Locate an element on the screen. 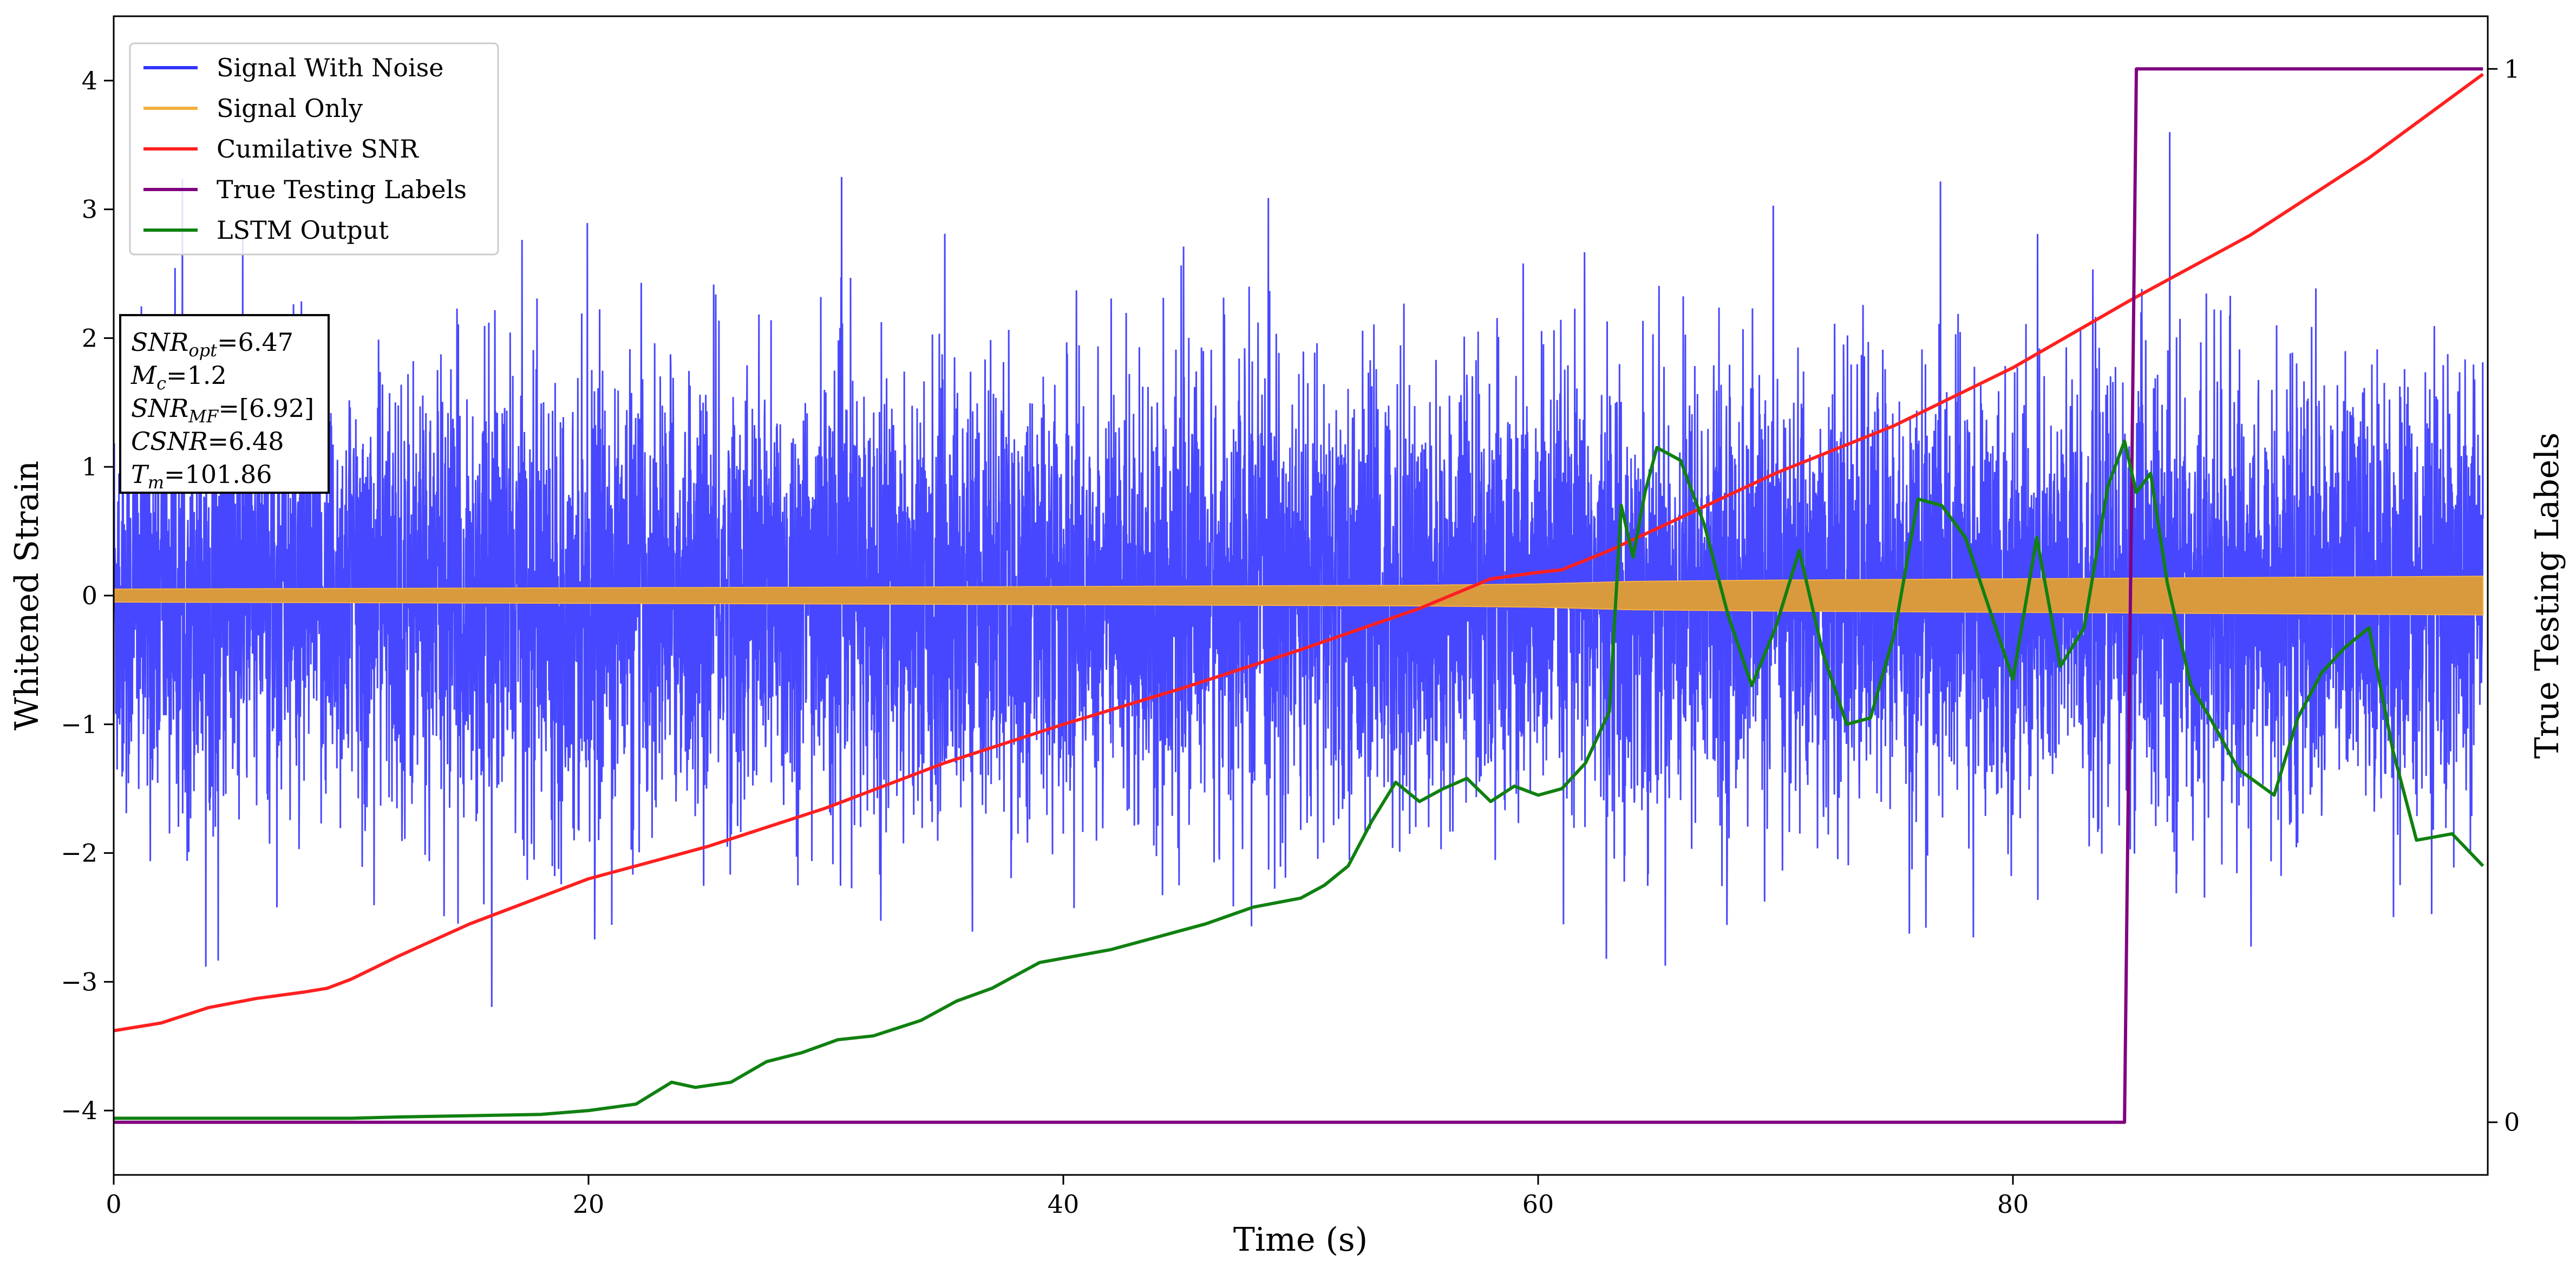  legend-lstm-output: LSTM Output is located at coordinates (266, 230).